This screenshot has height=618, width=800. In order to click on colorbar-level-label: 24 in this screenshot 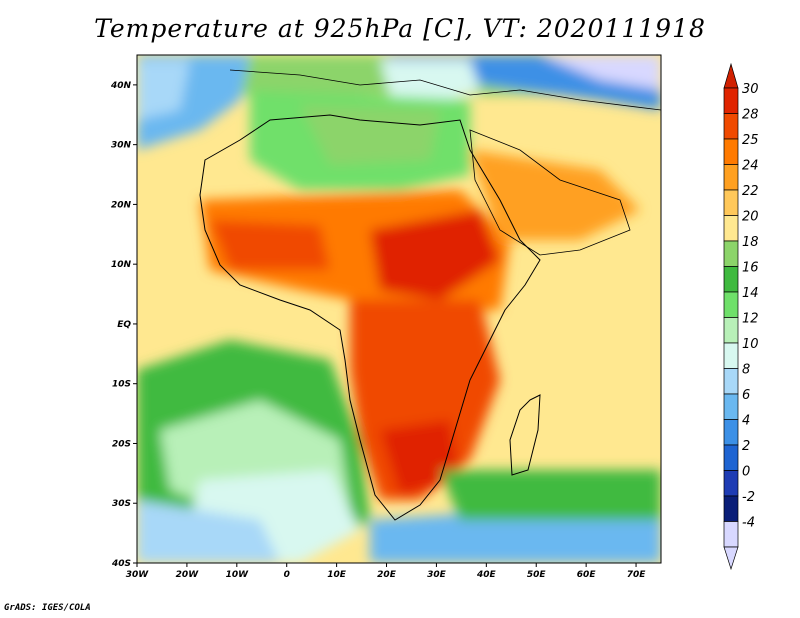, I will do `click(750, 166)`.